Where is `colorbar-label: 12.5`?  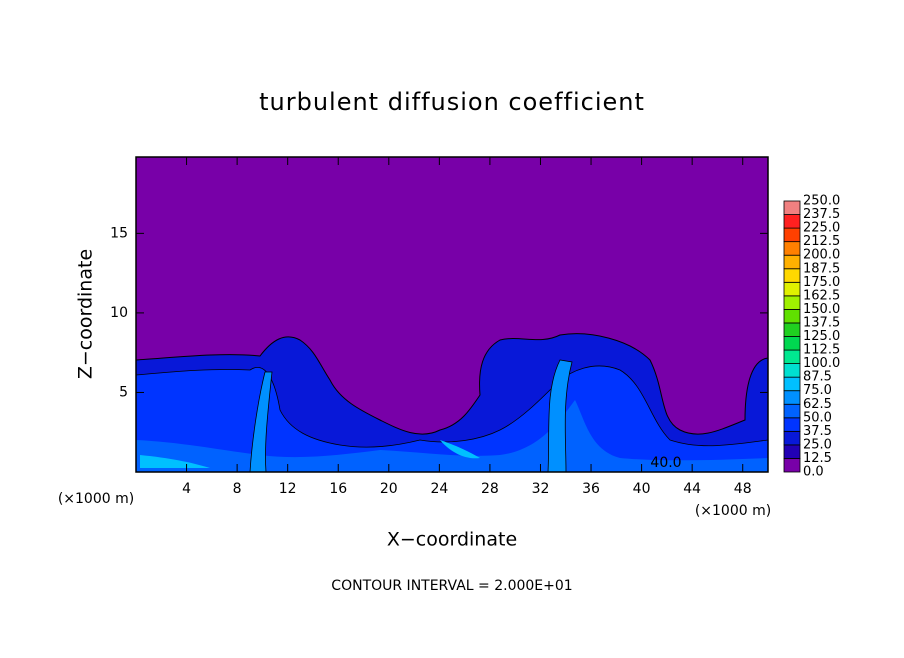 colorbar-label: 12.5 is located at coordinates (817, 458).